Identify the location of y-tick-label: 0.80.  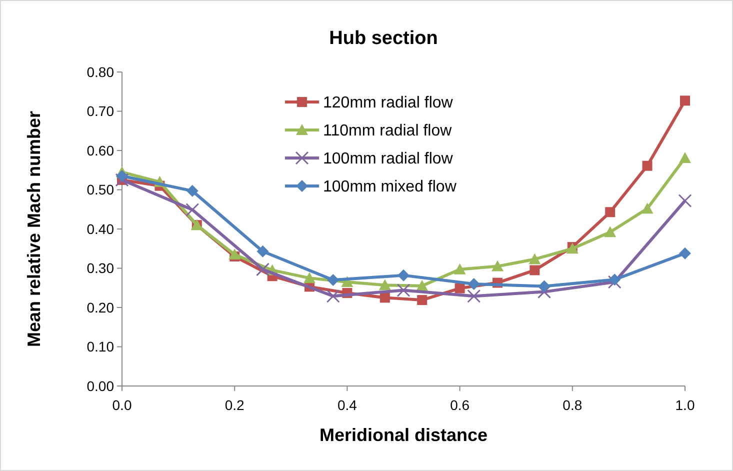
(100, 72).